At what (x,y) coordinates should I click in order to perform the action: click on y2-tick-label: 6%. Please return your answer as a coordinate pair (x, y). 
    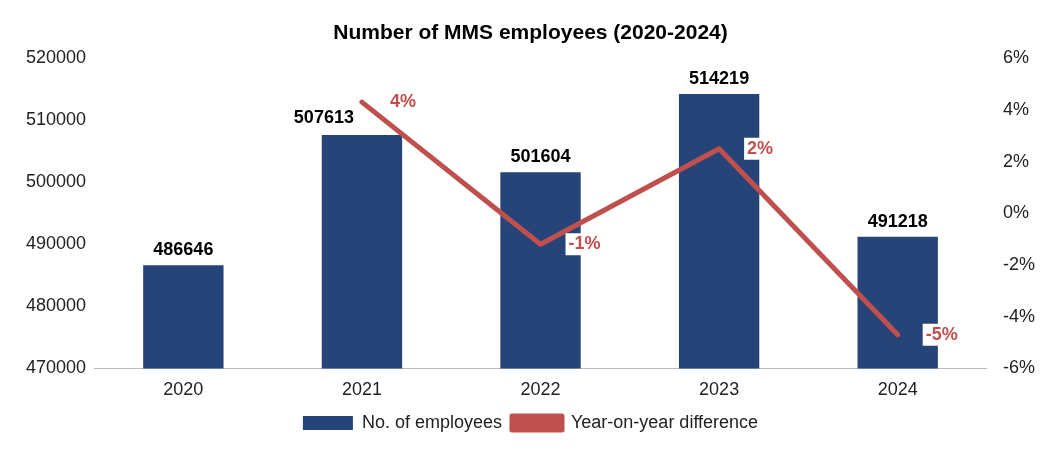
    Looking at the image, I should click on (1016, 57).